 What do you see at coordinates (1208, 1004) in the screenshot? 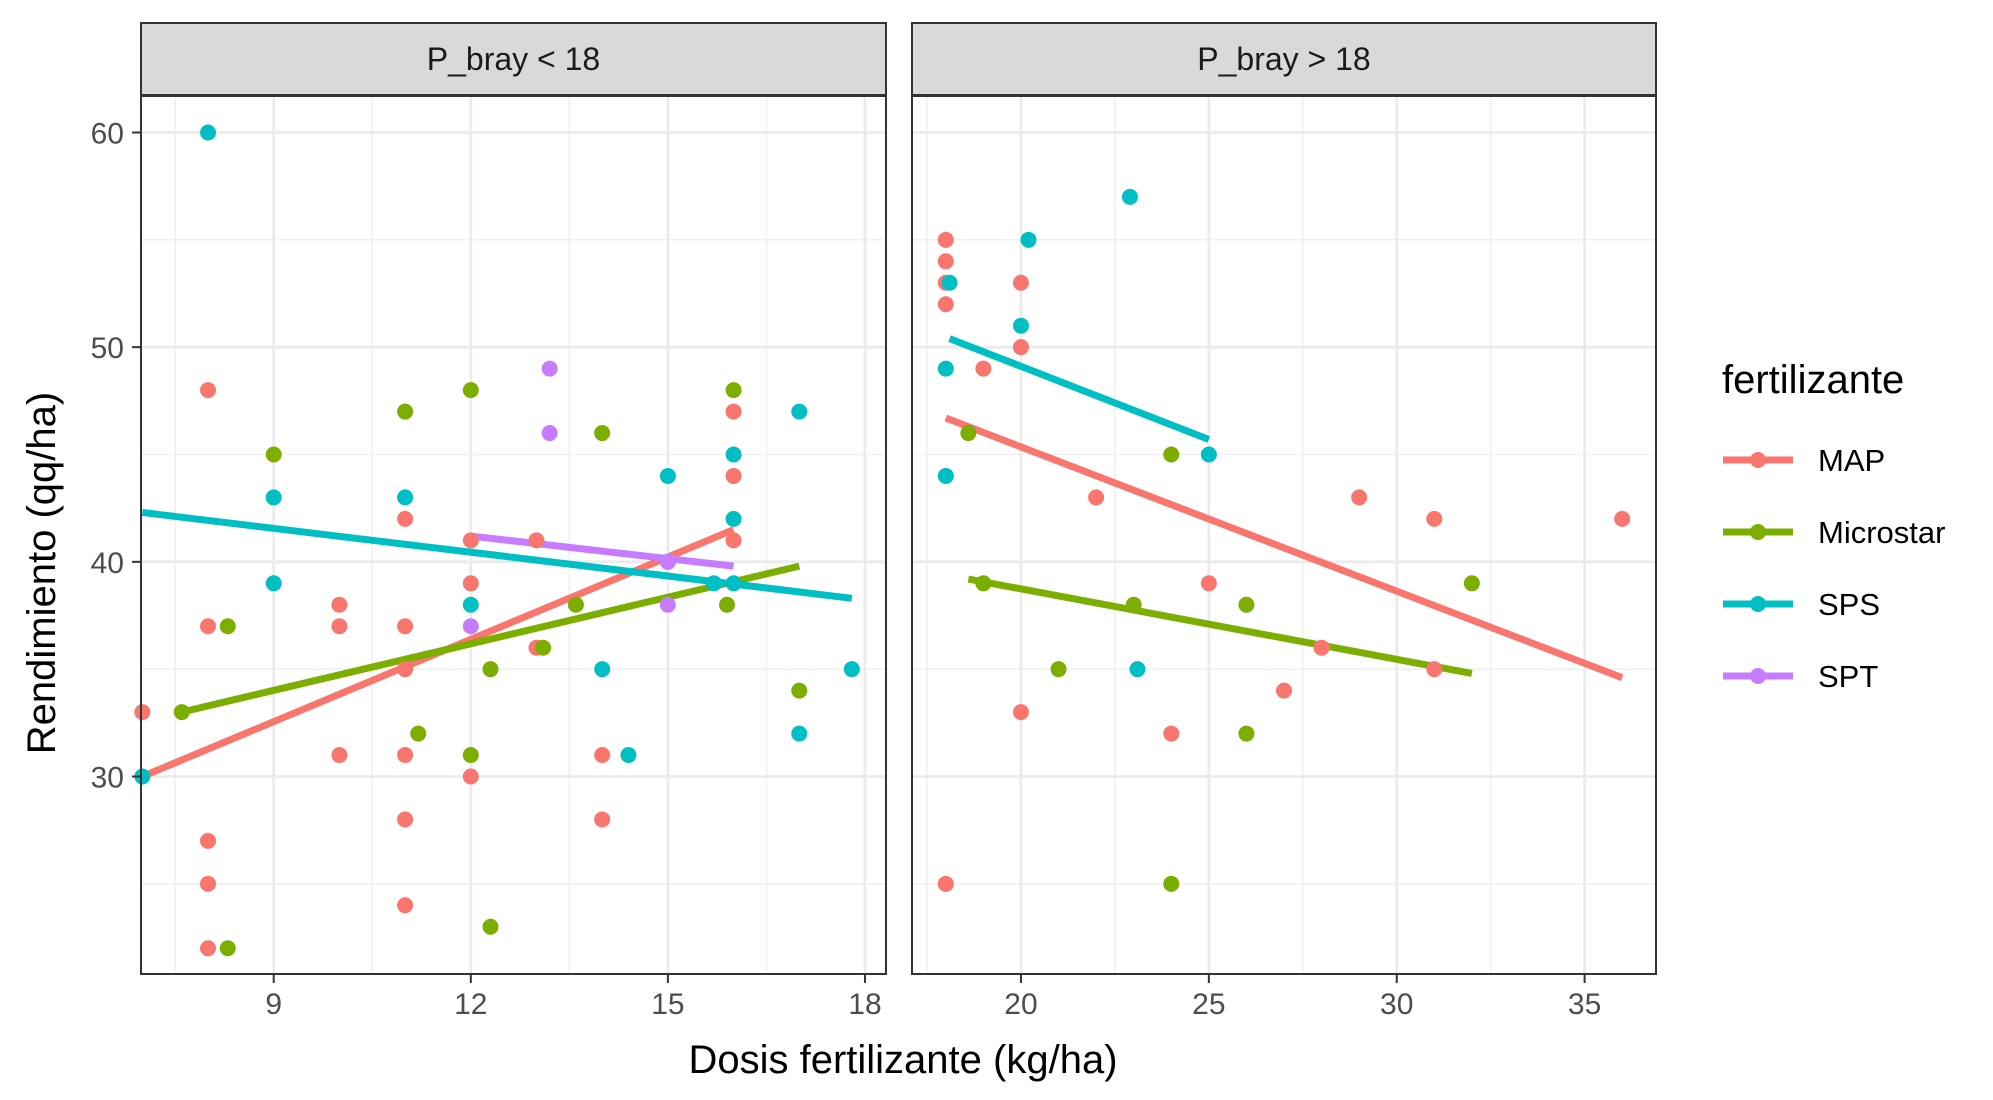
I see `x-tick-label: 25` at bounding box center [1208, 1004].